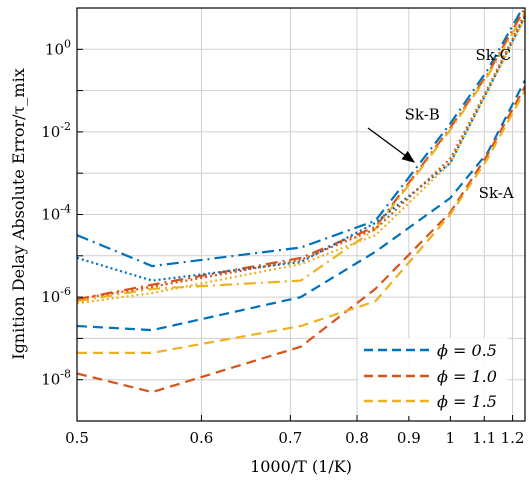 Image resolution: width=529 pixels, height=482 pixels. Describe the element at coordinates (451, 438) in the screenshot. I see `x-tick-label: 1` at that location.